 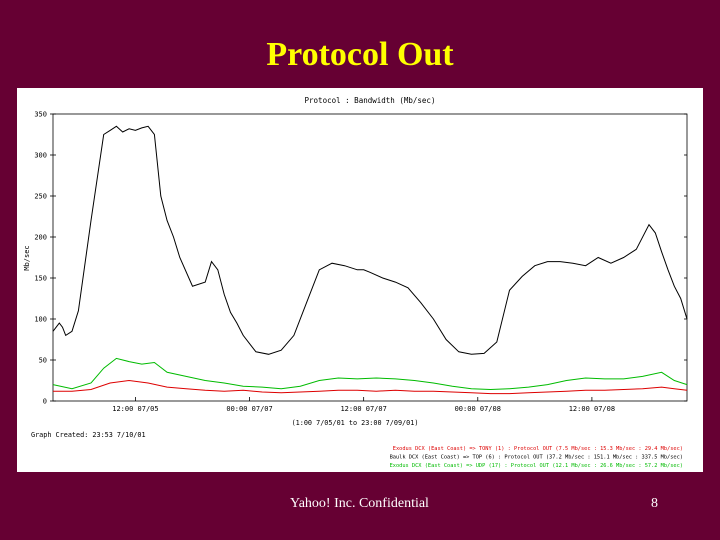 I want to click on y-tick-label: 50, so click(x=43, y=361).